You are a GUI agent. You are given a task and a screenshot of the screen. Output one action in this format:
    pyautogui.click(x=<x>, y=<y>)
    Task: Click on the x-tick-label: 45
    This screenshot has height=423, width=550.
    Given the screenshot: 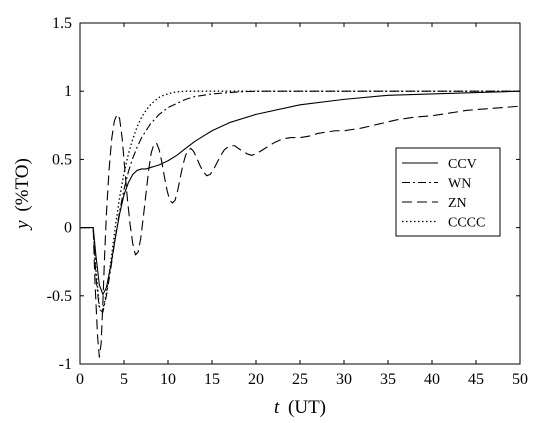 What is the action you would take?
    pyautogui.click(x=476, y=379)
    